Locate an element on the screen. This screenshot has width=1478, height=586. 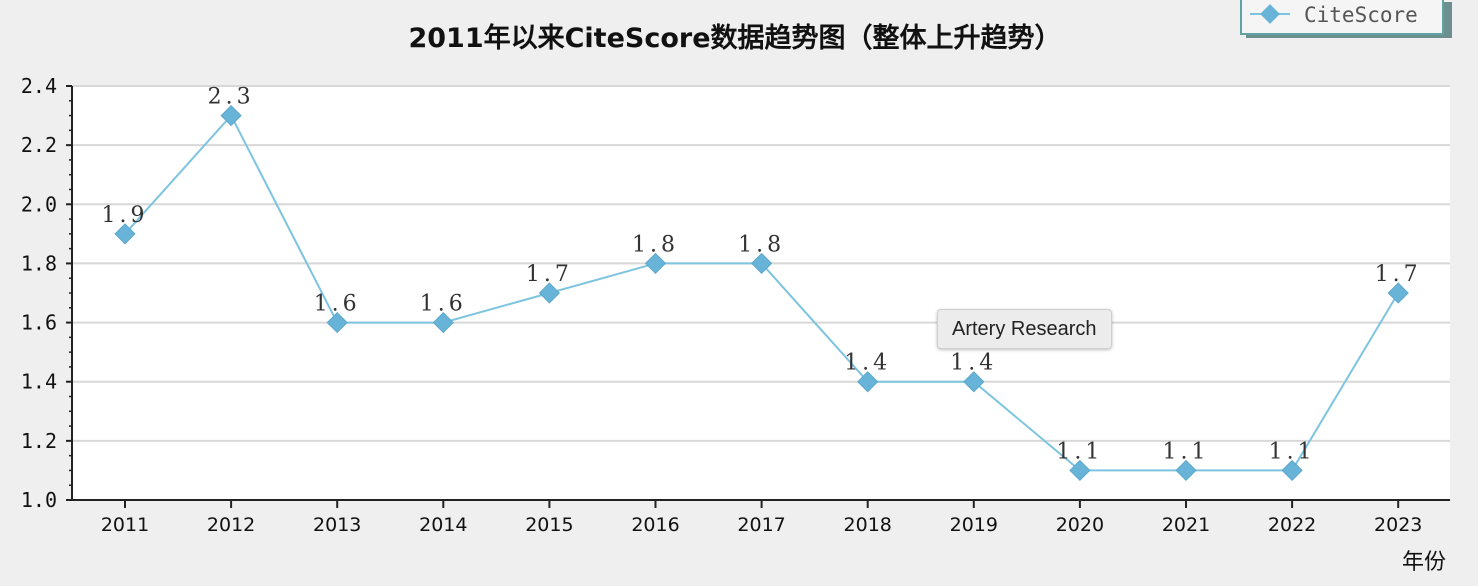
x-tick-label: 2015 is located at coordinates (549, 525).